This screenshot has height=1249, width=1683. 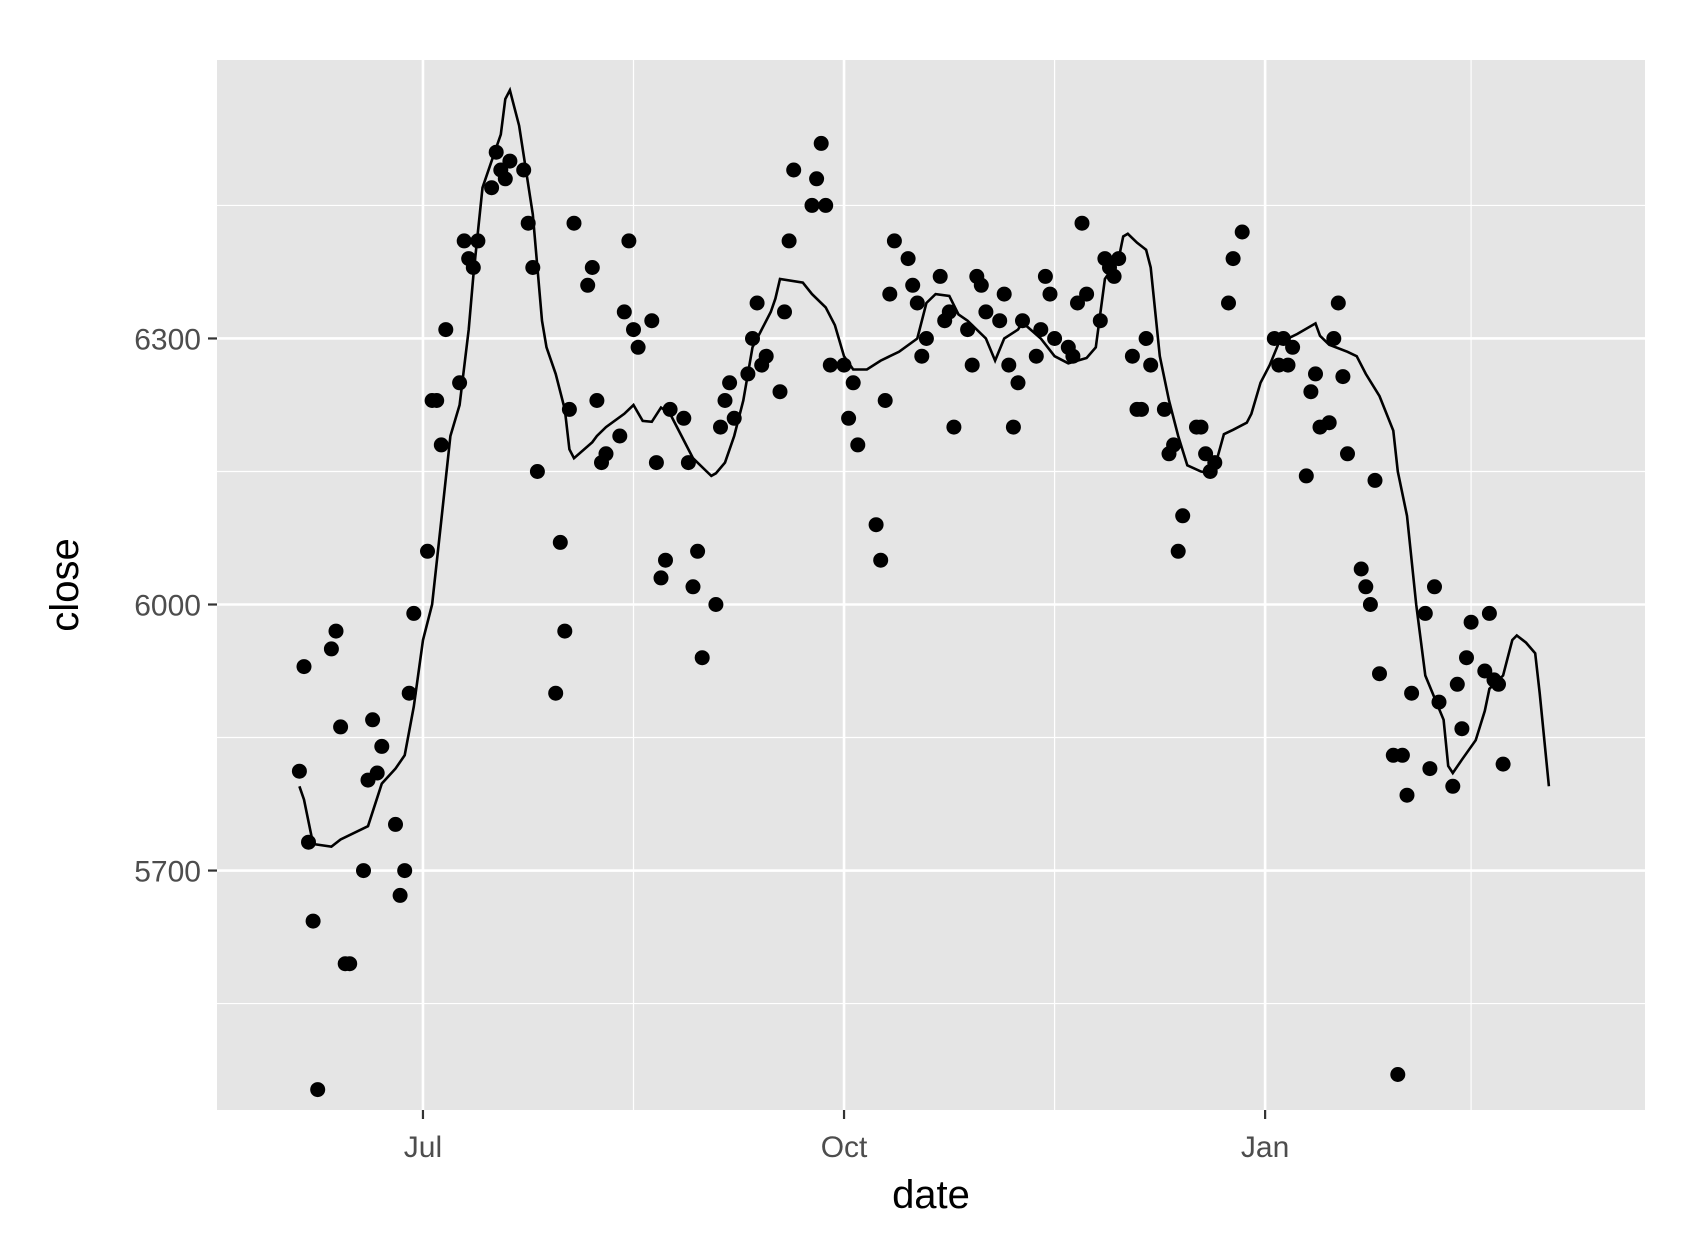 I want to click on y-tick-label: 6000, so click(x=167, y=606).